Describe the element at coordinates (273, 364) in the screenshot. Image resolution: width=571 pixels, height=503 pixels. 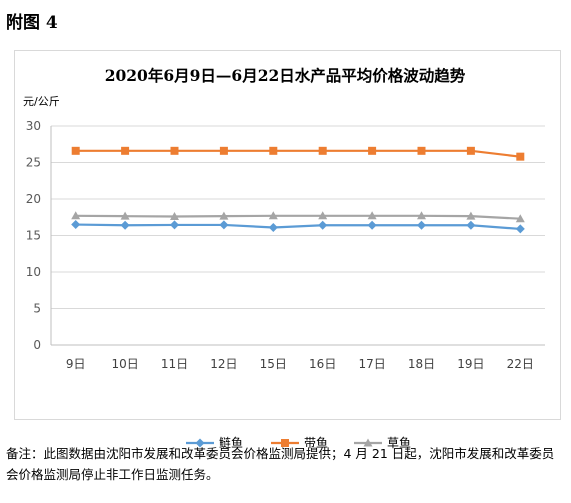
I see `x-tick-label: 15日` at that location.